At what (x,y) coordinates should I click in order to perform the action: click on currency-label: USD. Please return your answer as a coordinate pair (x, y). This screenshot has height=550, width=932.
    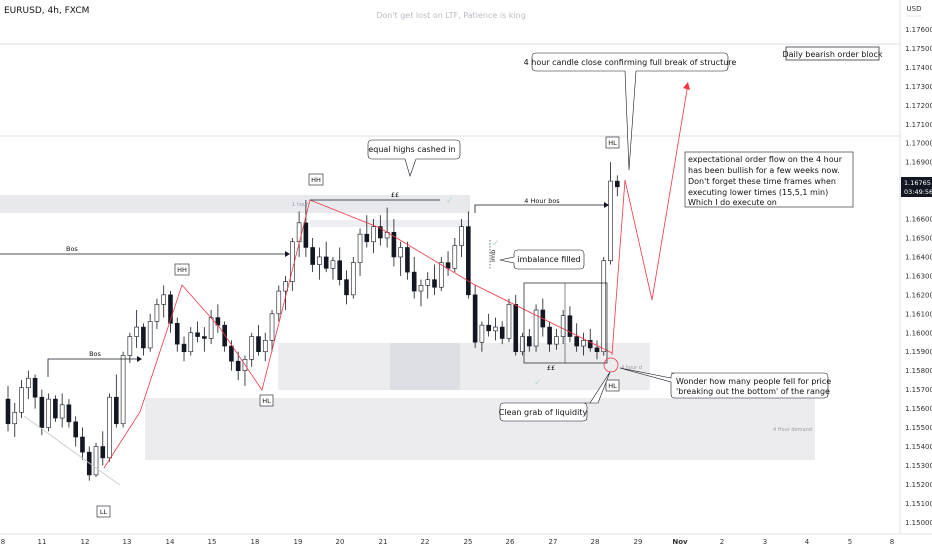
    Looking at the image, I should click on (914, 9).